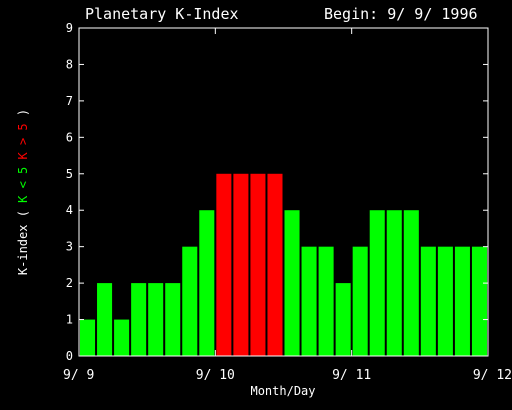 The height and width of the screenshot is (410, 512). I want to click on y-tick-label-5: 5, so click(69, 174).